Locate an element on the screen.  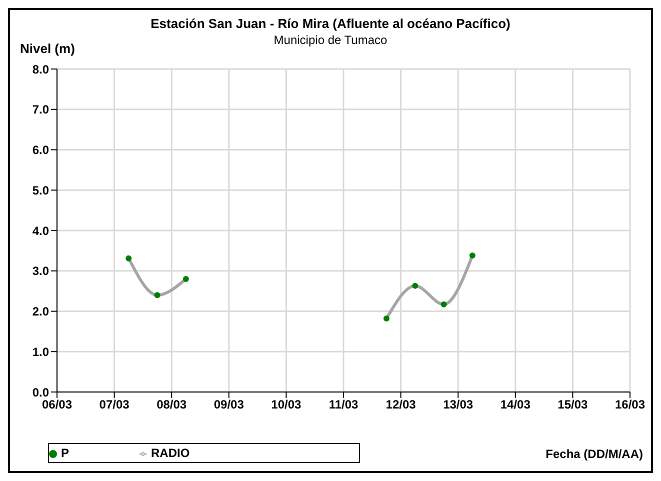
x-axis-title: Fecha (DD/M/AA) is located at coordinates (594, 454).